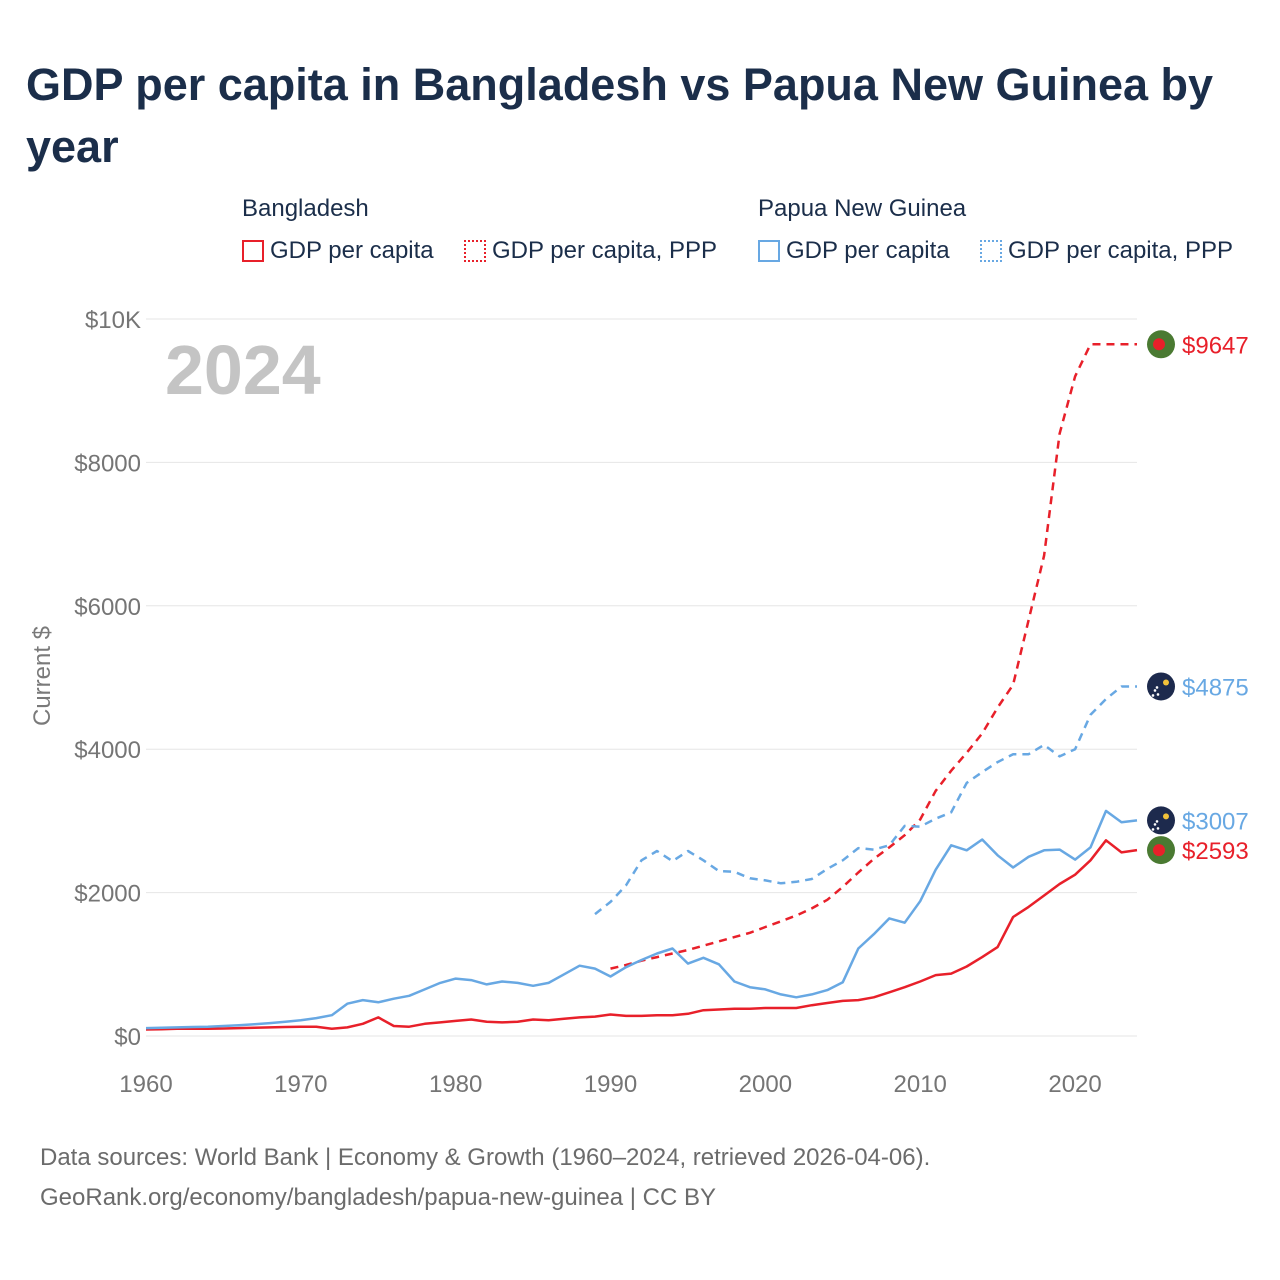 The image size is (1280, 1280). I want to click on x-tick-label: 2020, so click(1074, 1084).